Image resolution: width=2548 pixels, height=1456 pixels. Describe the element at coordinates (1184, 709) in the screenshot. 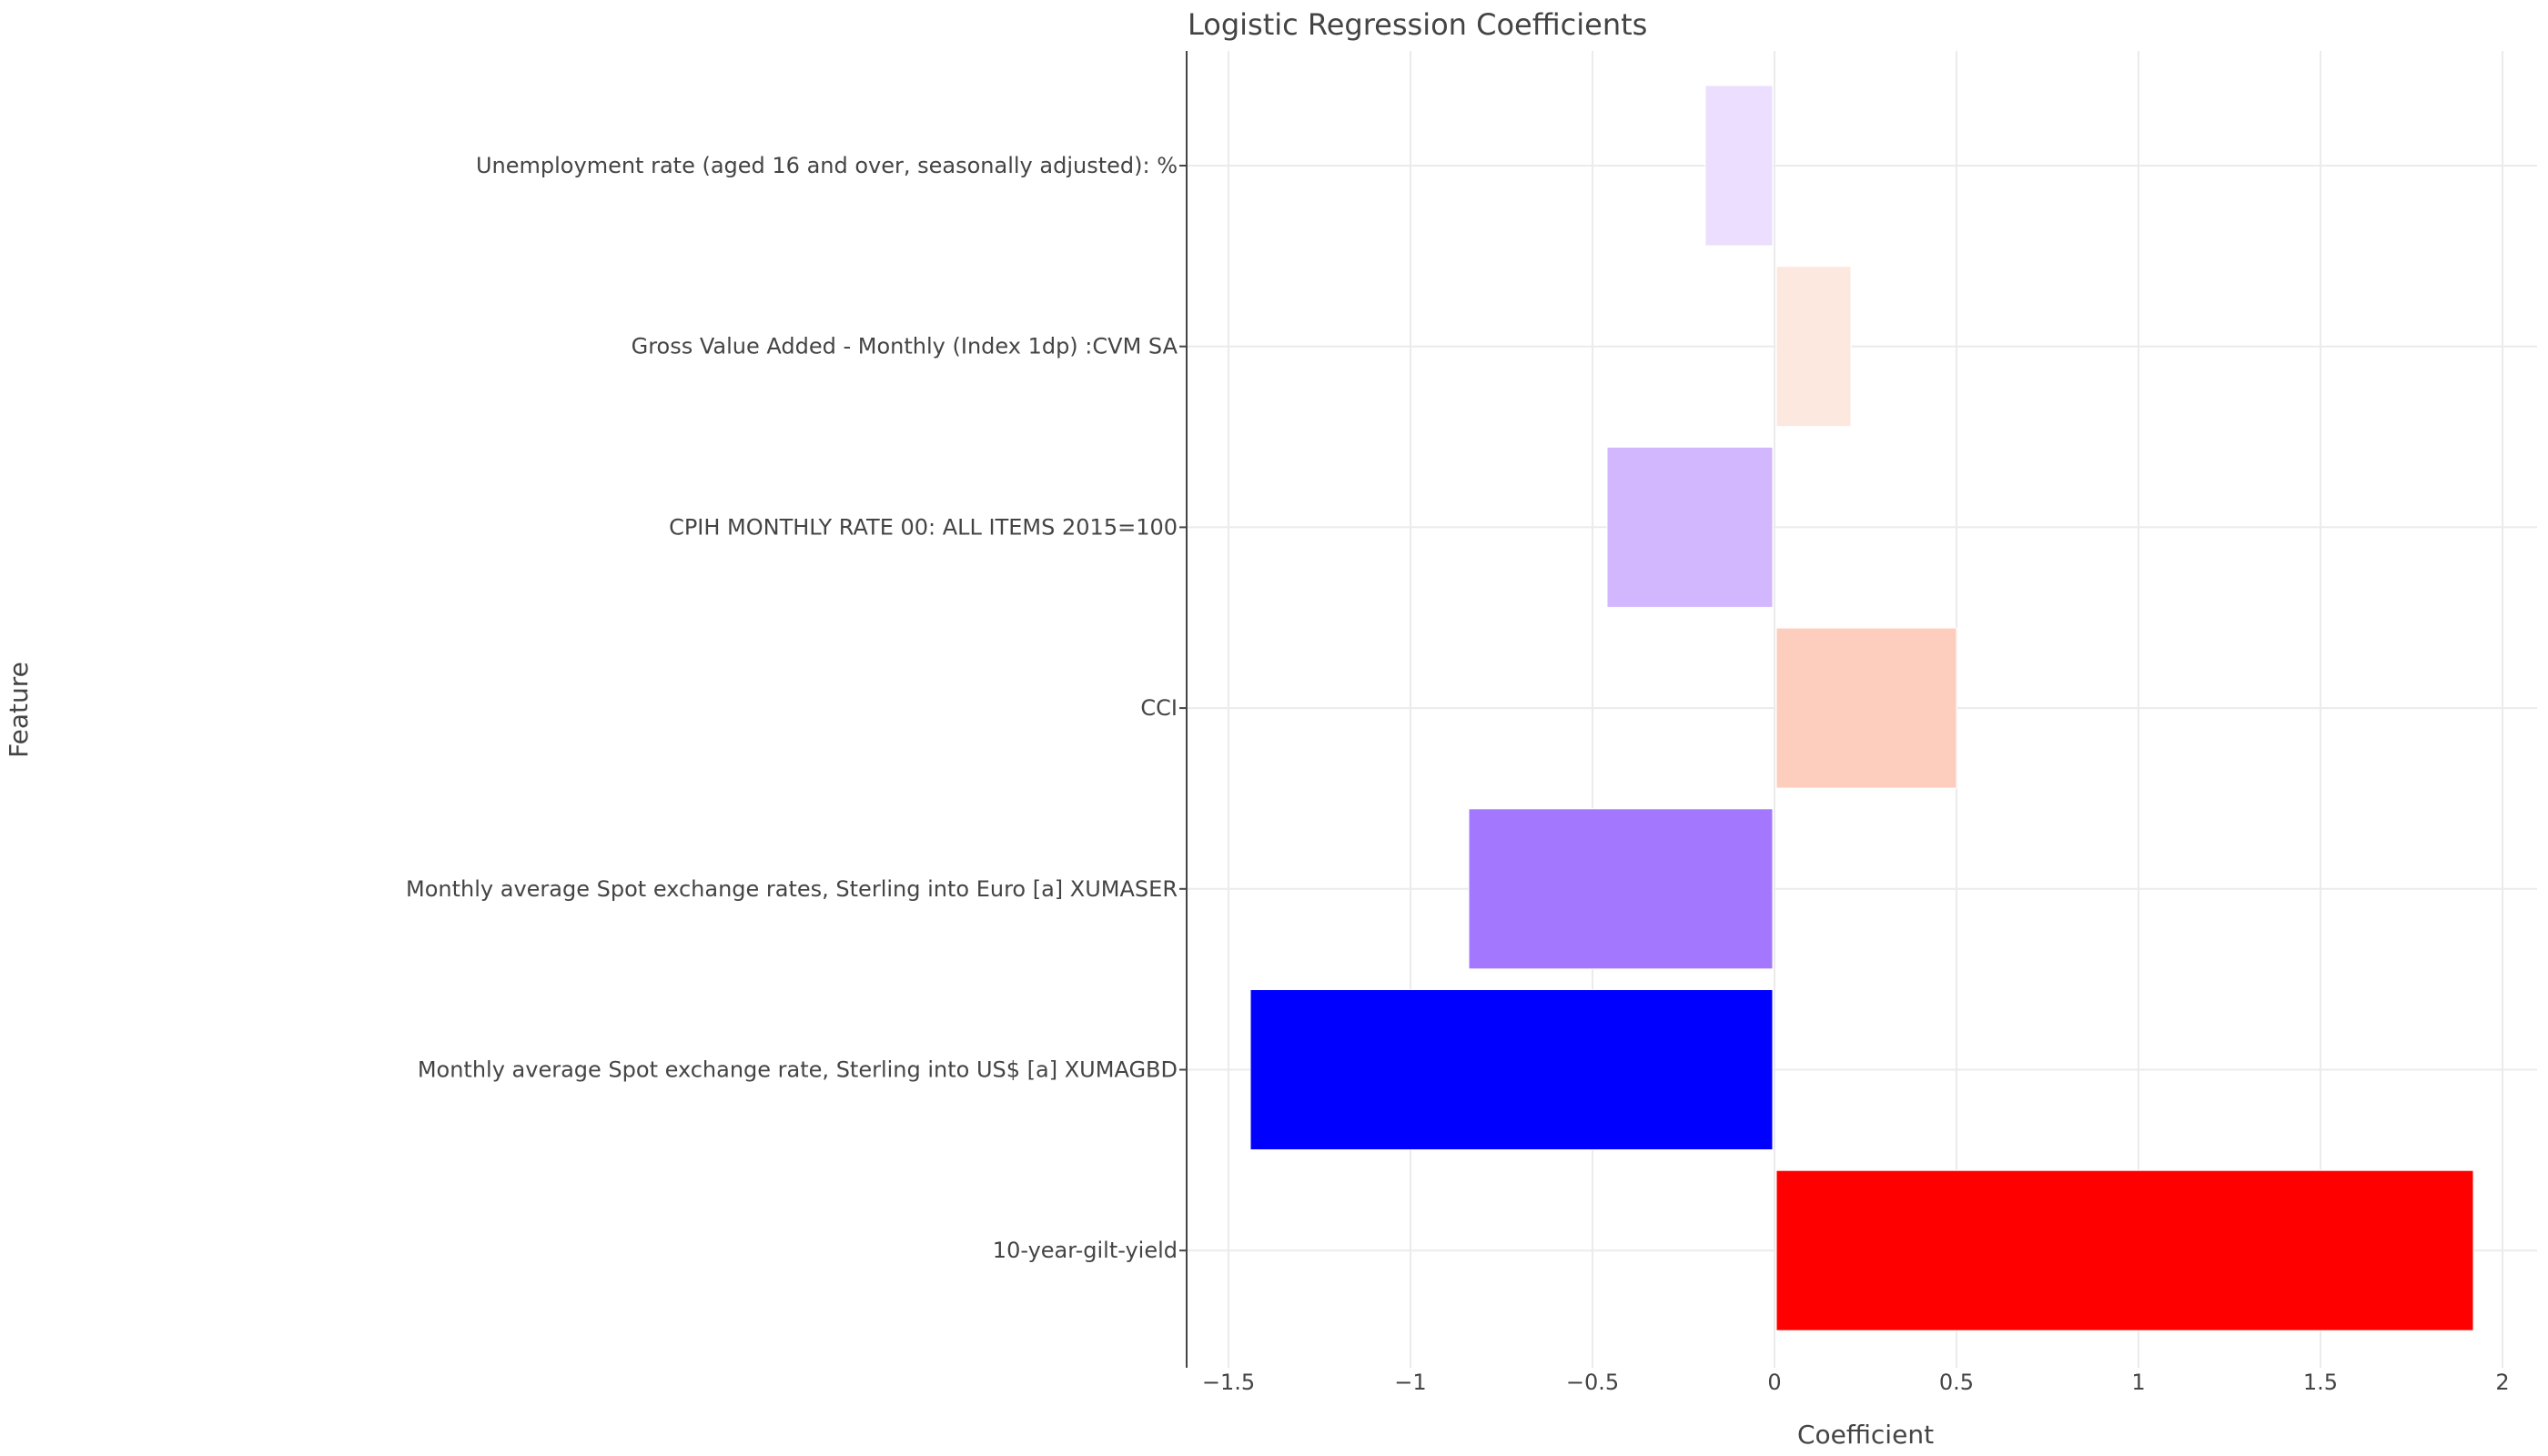

I see `axes` at that location.